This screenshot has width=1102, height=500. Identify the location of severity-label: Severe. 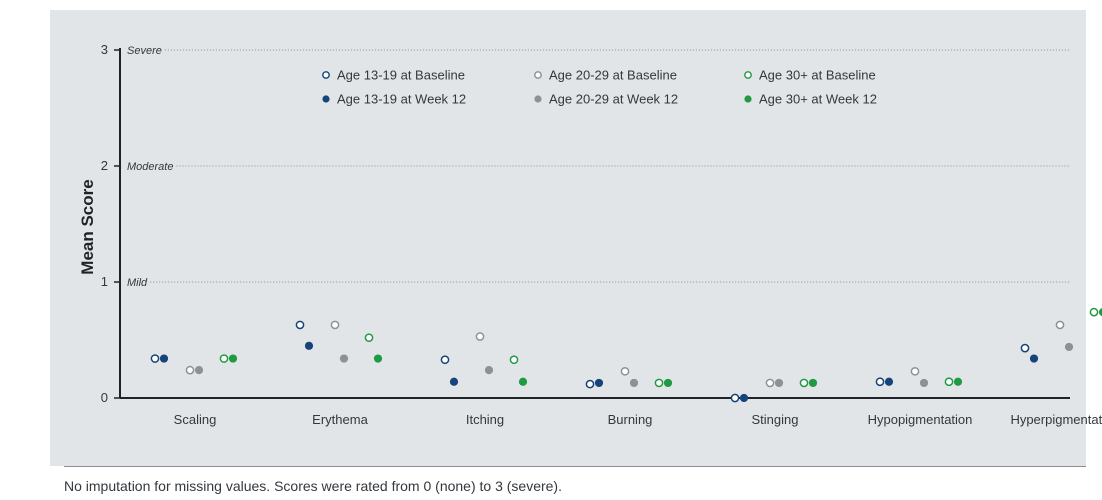
(144, 51).